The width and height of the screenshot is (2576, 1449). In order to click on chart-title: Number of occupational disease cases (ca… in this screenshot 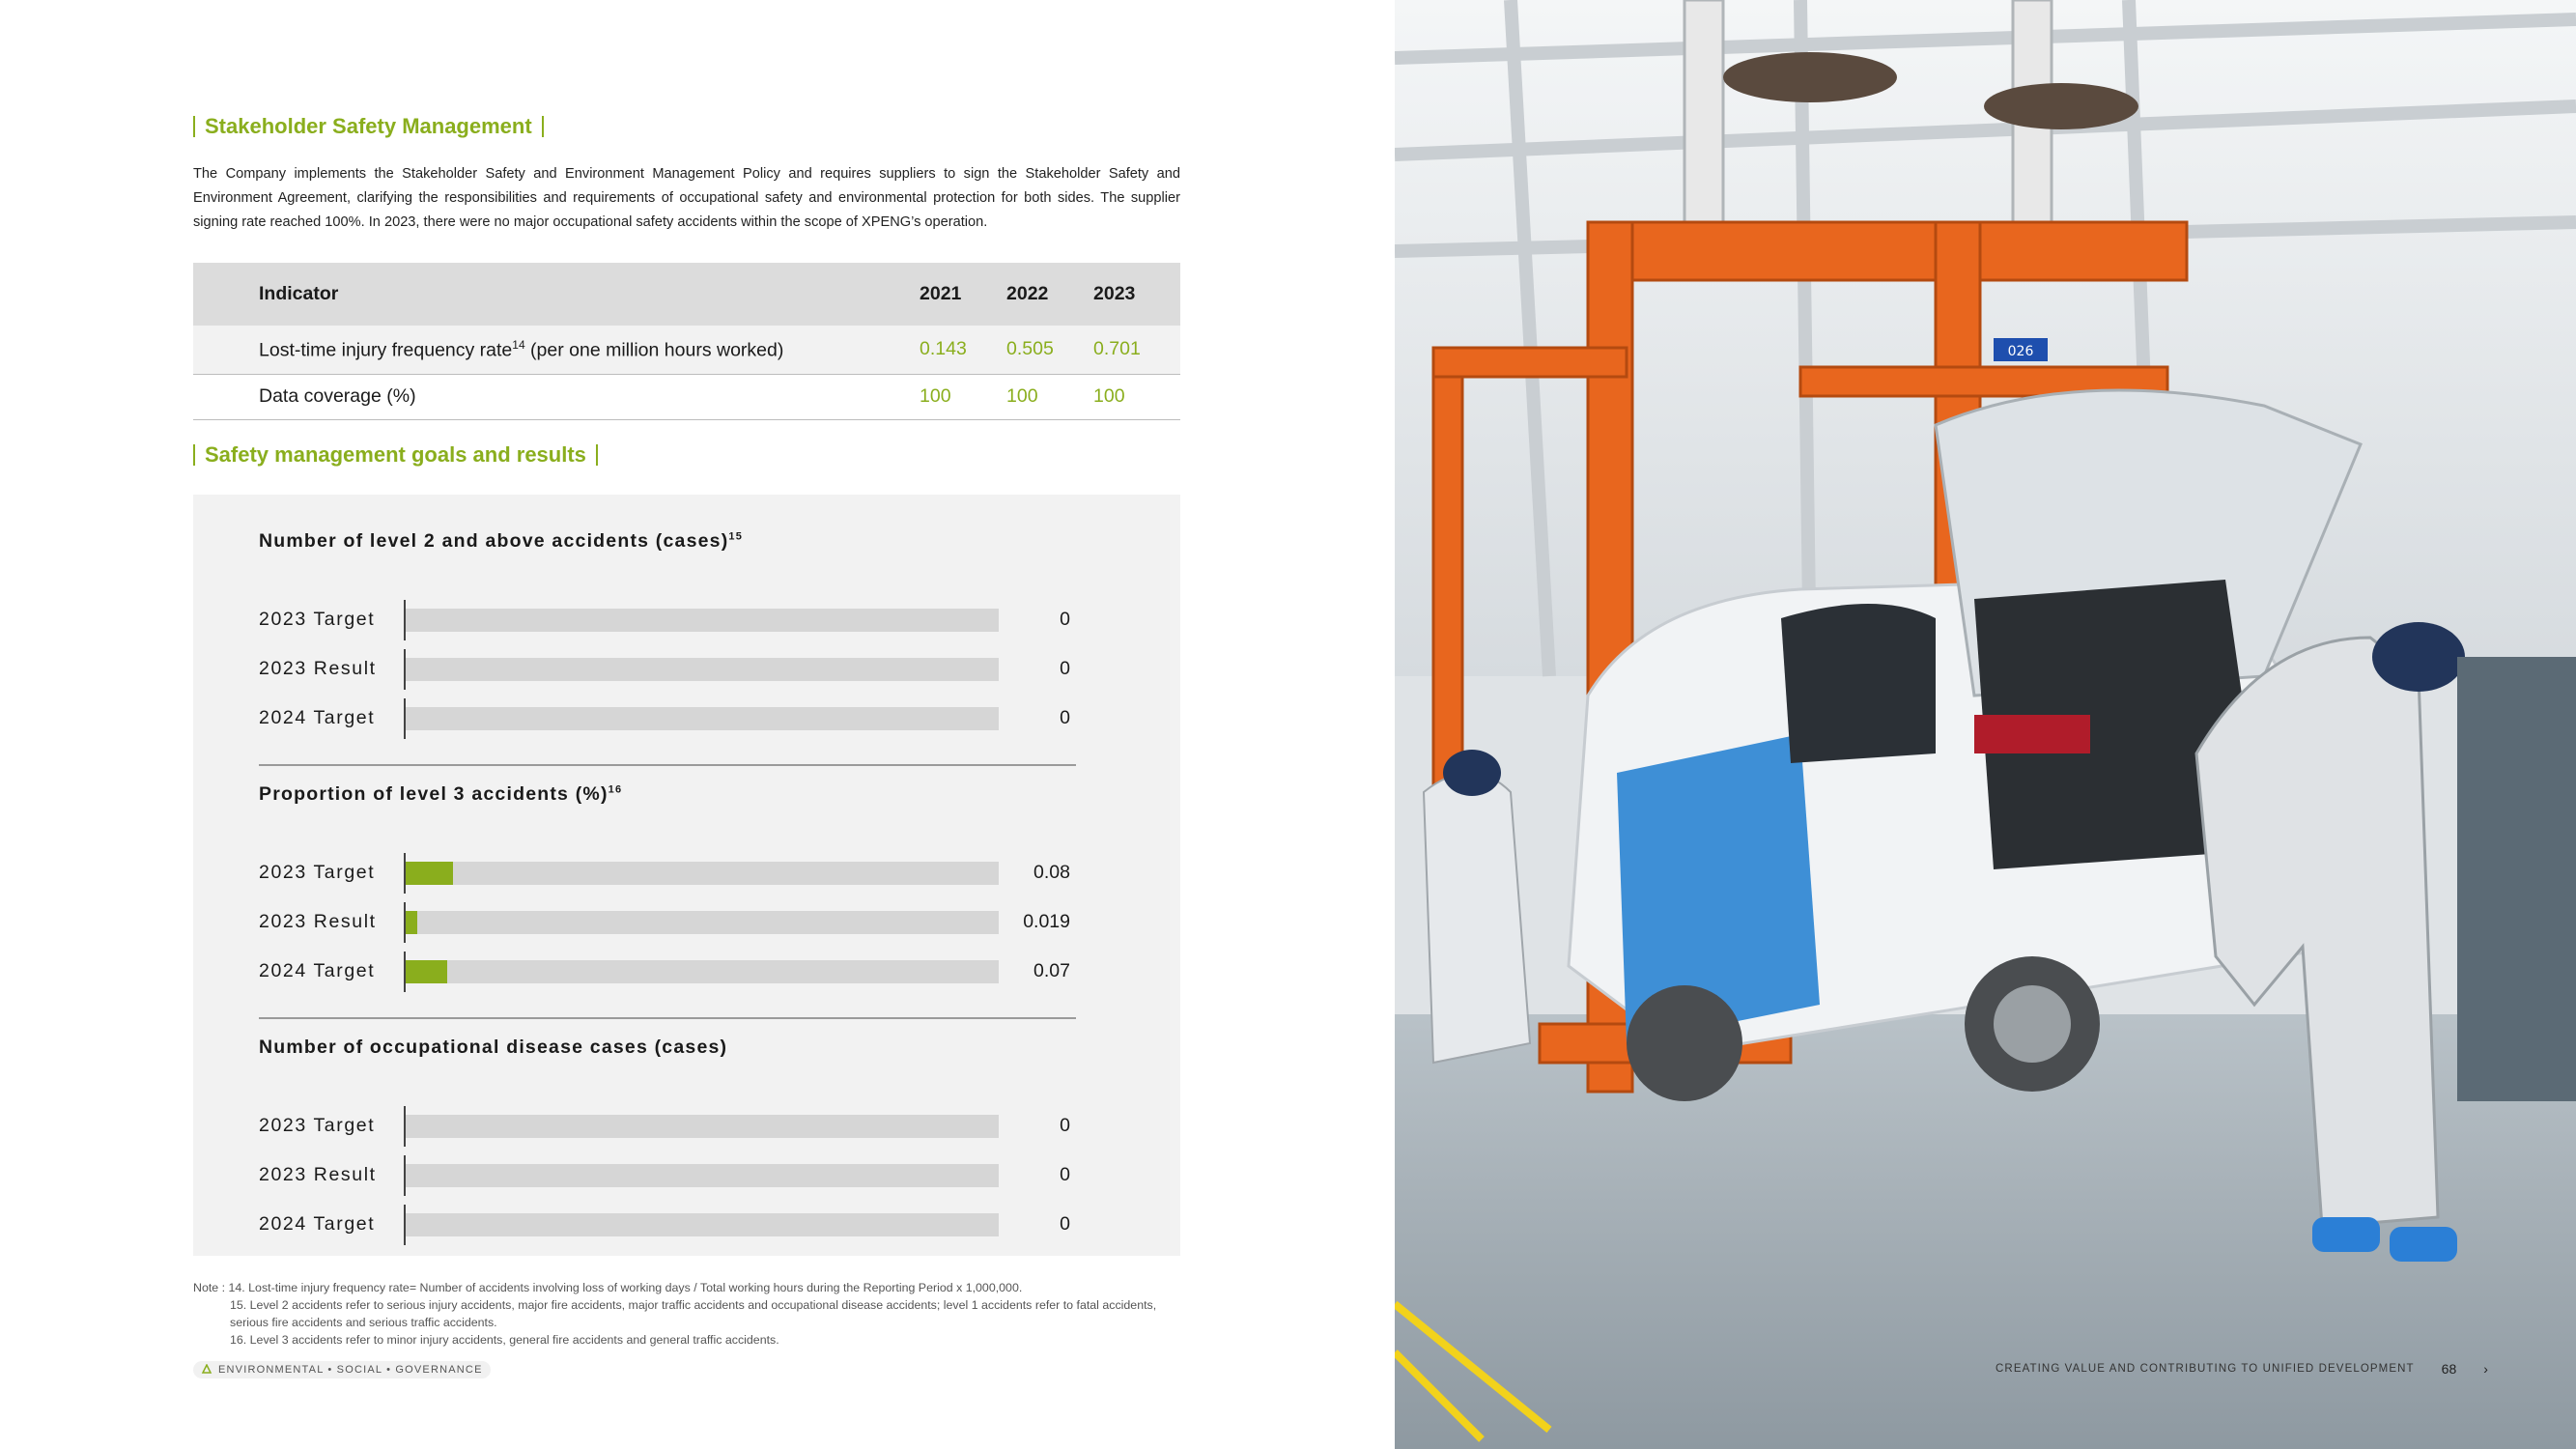, I will do `click(493, 1047)`.